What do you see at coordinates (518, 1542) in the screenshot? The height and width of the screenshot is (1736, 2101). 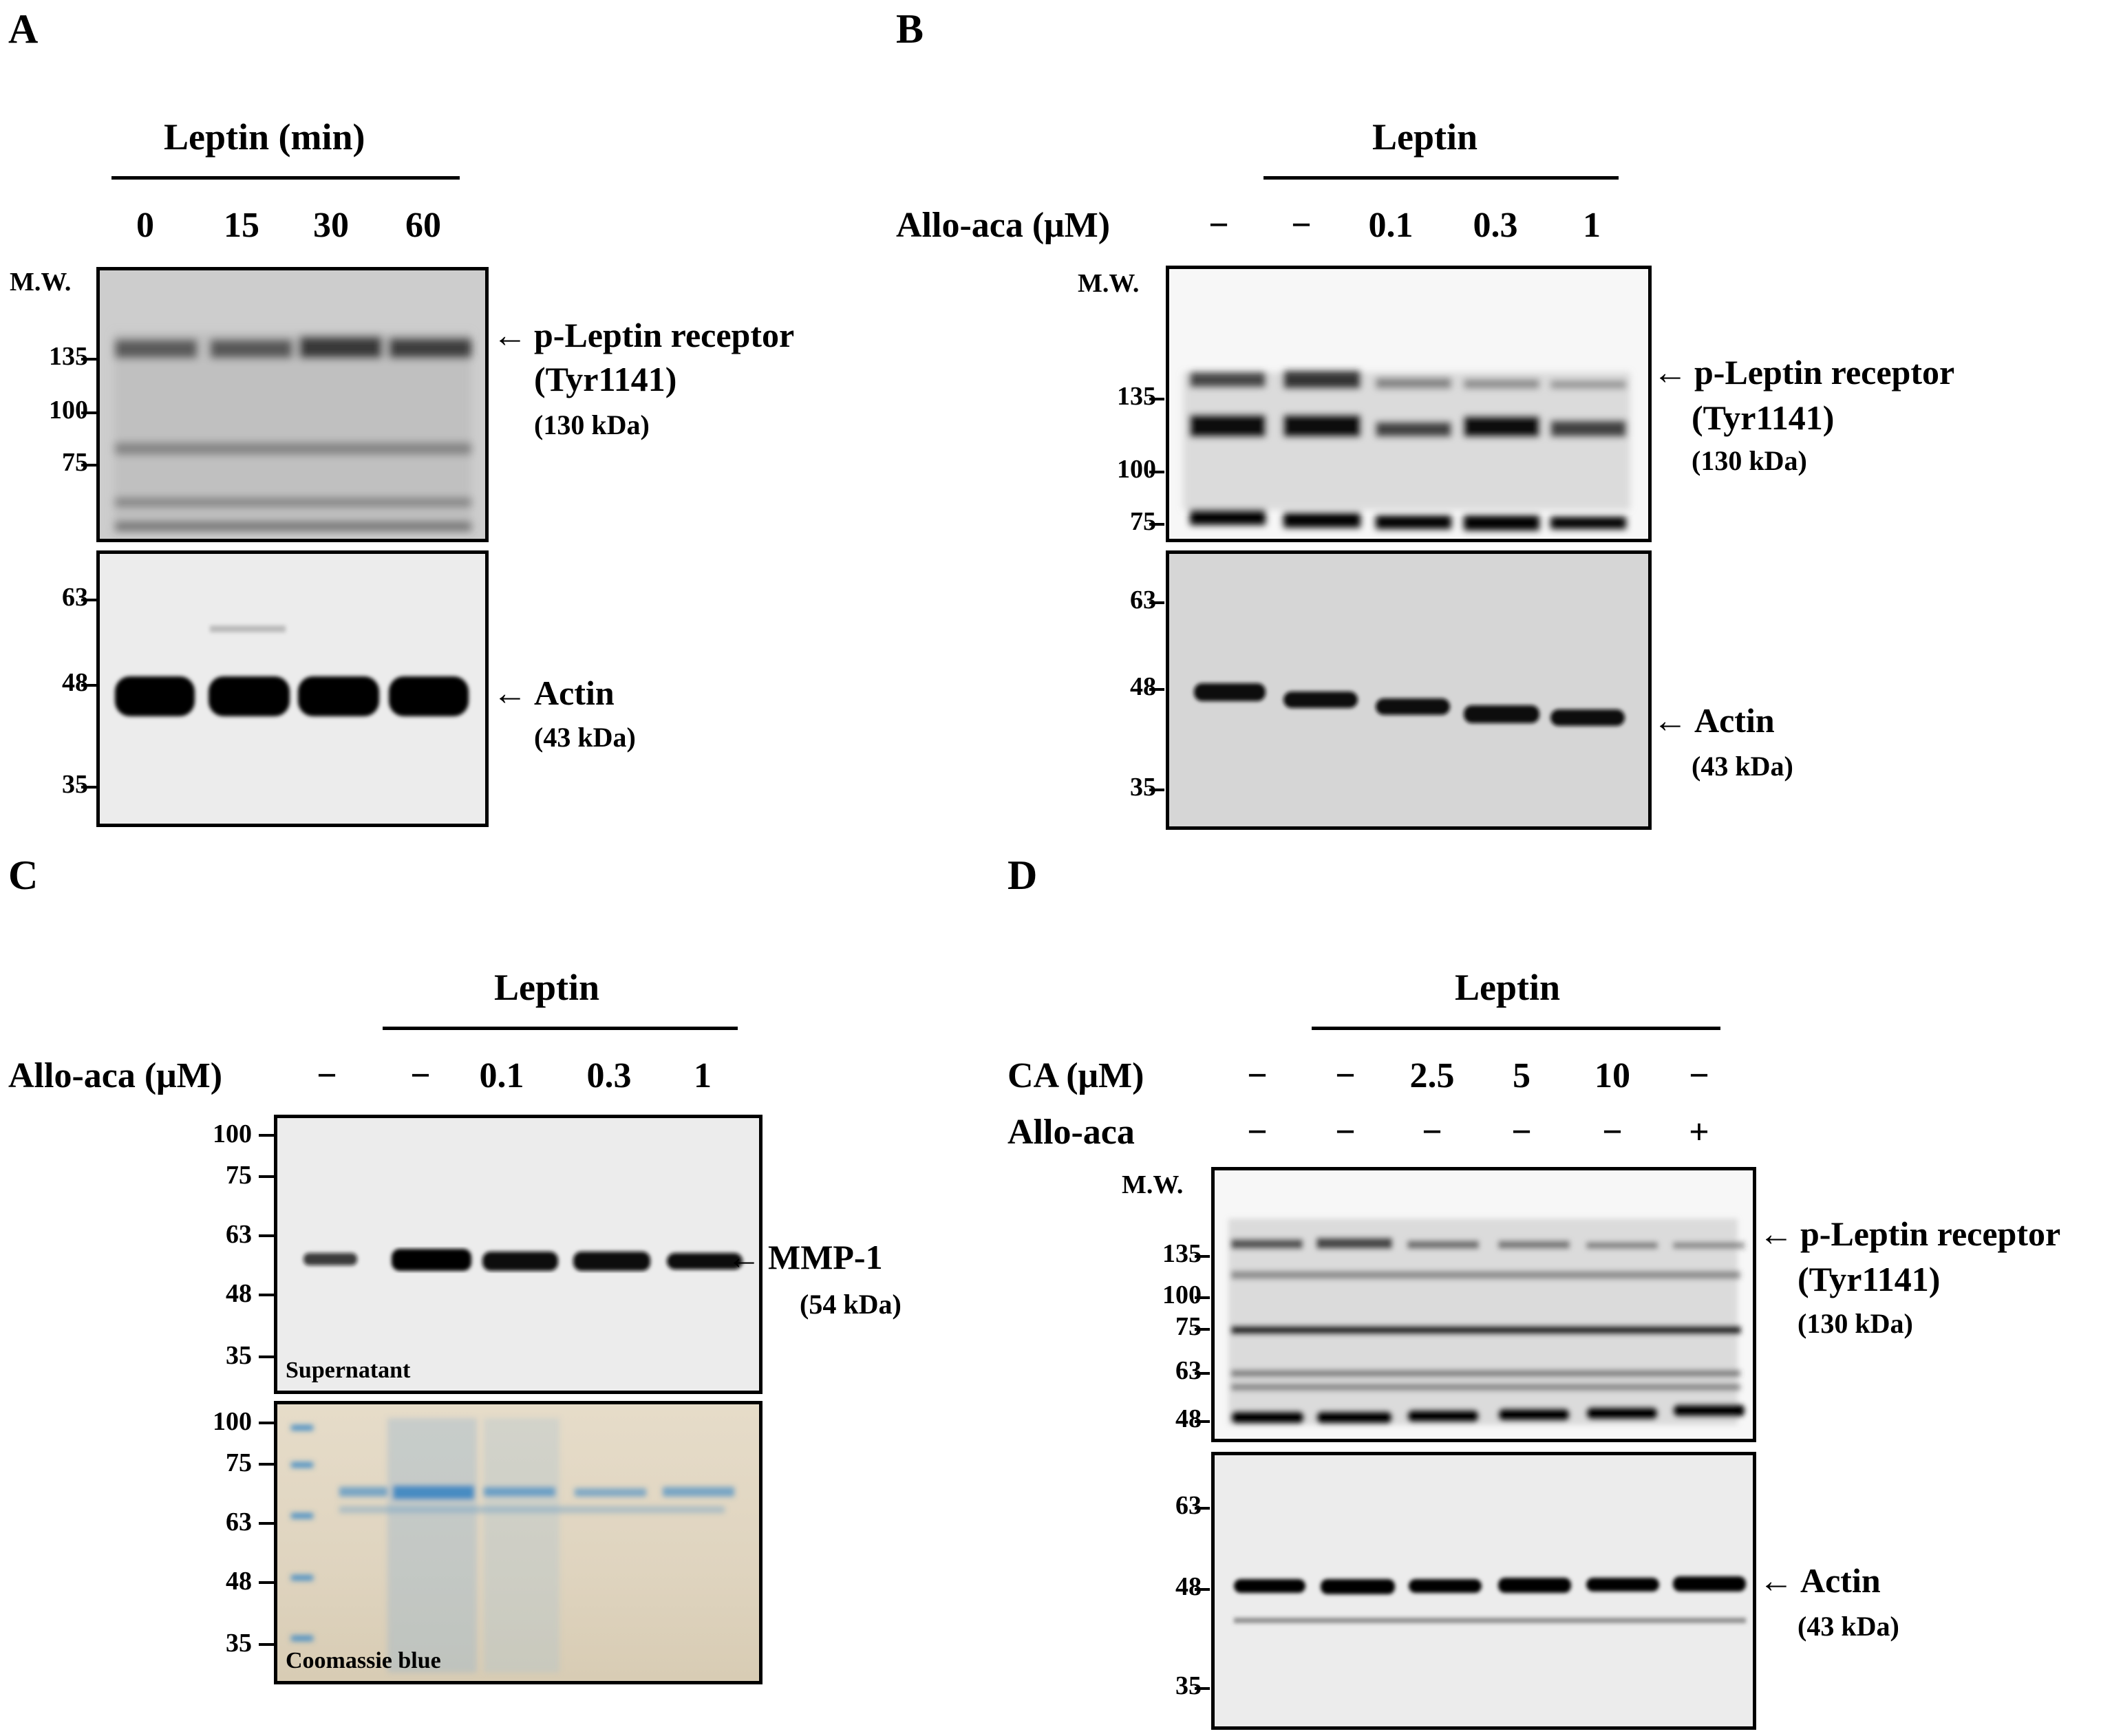 I see `panel-c-blot-bottom: Coomassie blue` at bounding box center [518, 1542].